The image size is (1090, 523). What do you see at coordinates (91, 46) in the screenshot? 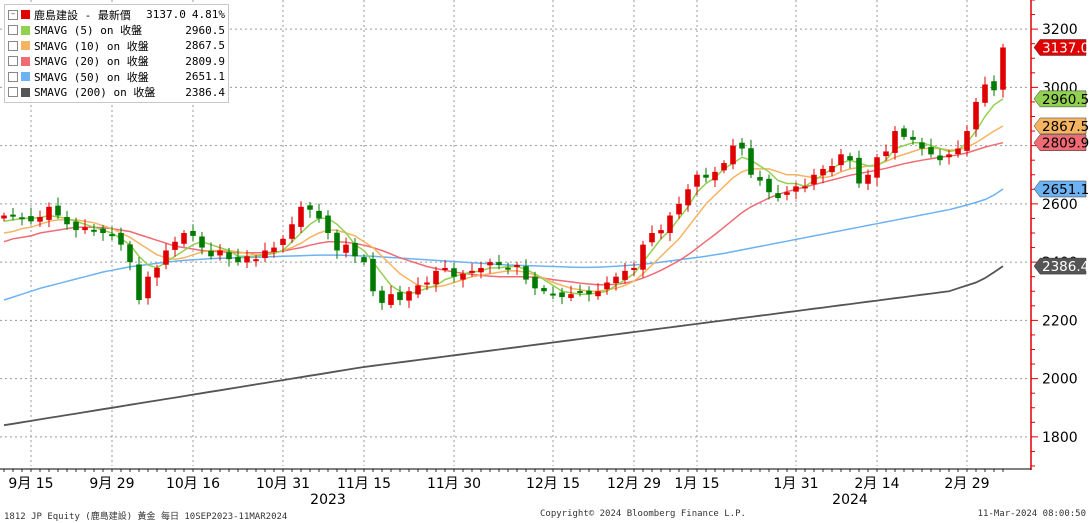
I see `legend-label: SMAVG (10) on 收盤` at bounding box center [91, 46].